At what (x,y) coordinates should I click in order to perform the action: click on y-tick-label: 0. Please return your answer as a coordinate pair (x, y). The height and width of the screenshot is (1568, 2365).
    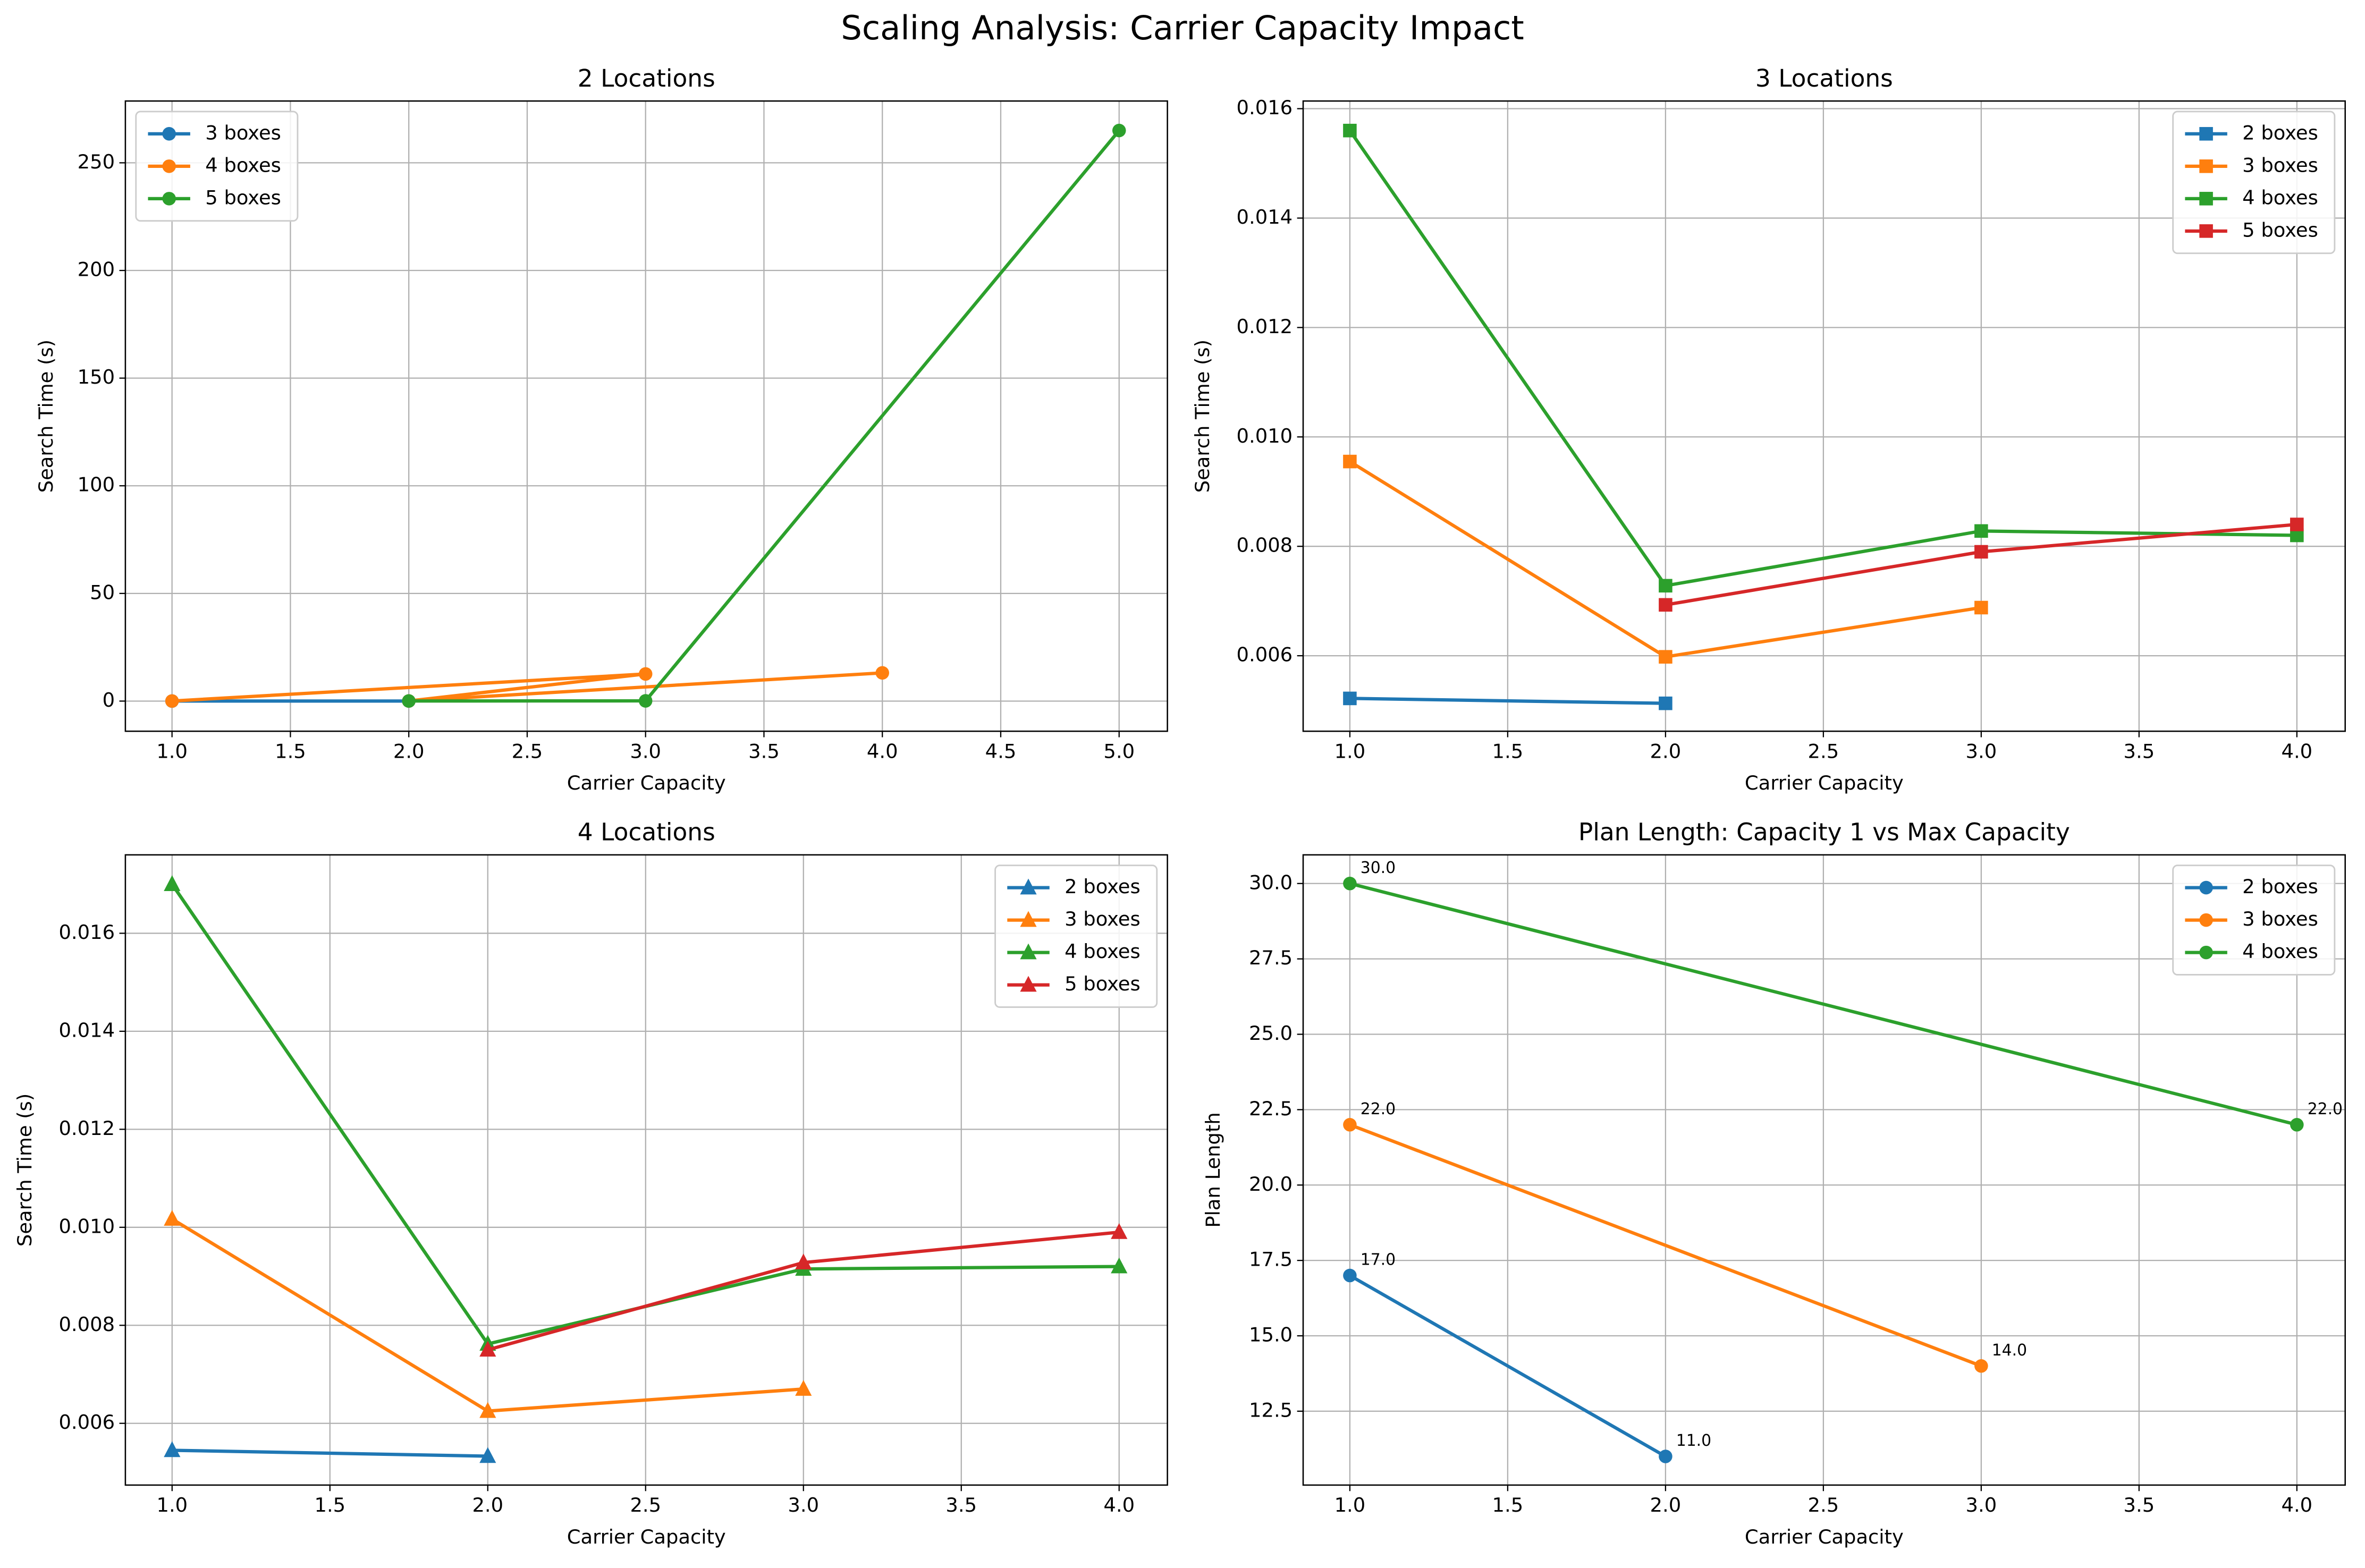
    Looking at the image, I should click on (109, 700).